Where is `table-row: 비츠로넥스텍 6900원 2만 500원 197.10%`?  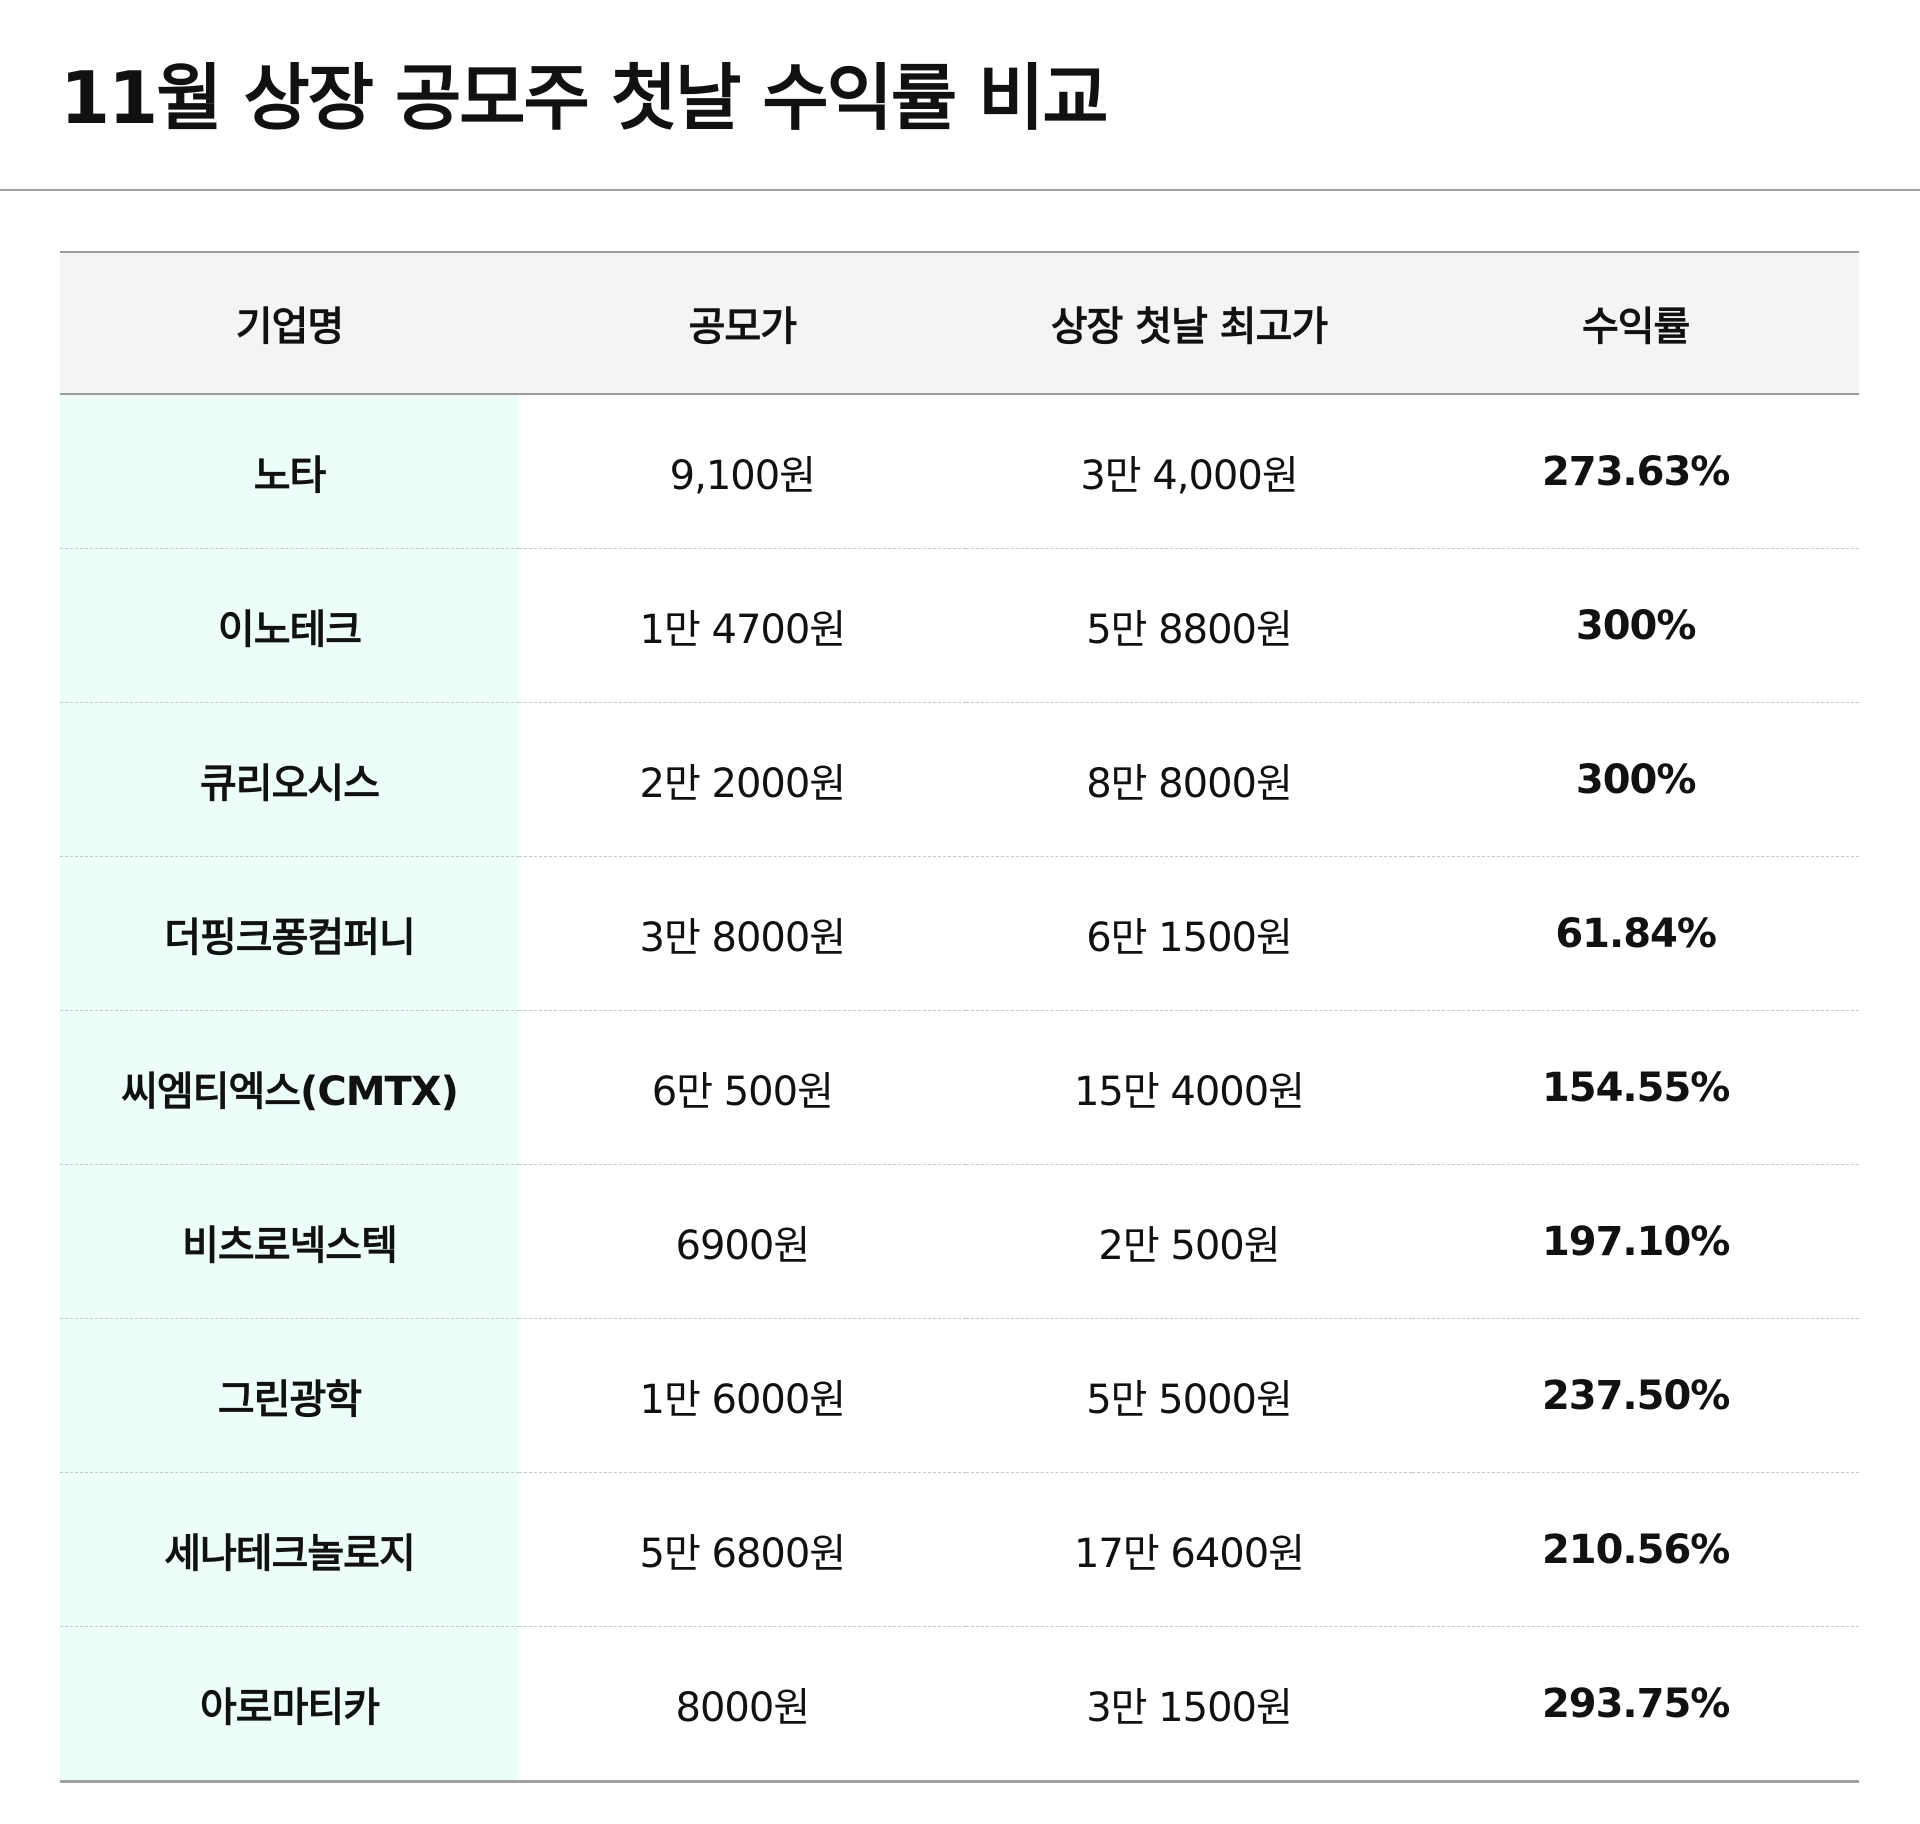
table-row: 비츠로넥스텍 6900원 2만 500원 197.10% is located at coordinates (959, 1241).